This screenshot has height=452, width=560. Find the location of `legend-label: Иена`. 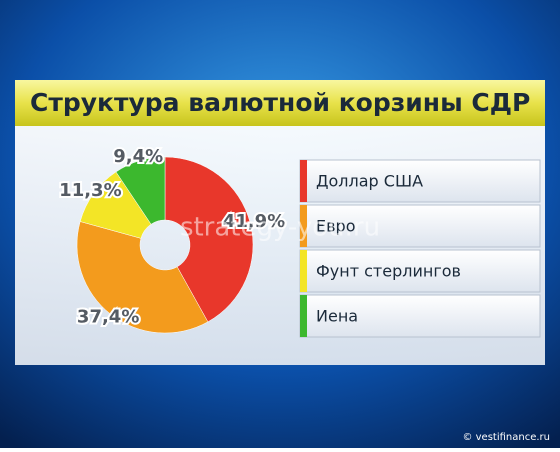

legend-label: Иена is located at coordinates (337, 316).